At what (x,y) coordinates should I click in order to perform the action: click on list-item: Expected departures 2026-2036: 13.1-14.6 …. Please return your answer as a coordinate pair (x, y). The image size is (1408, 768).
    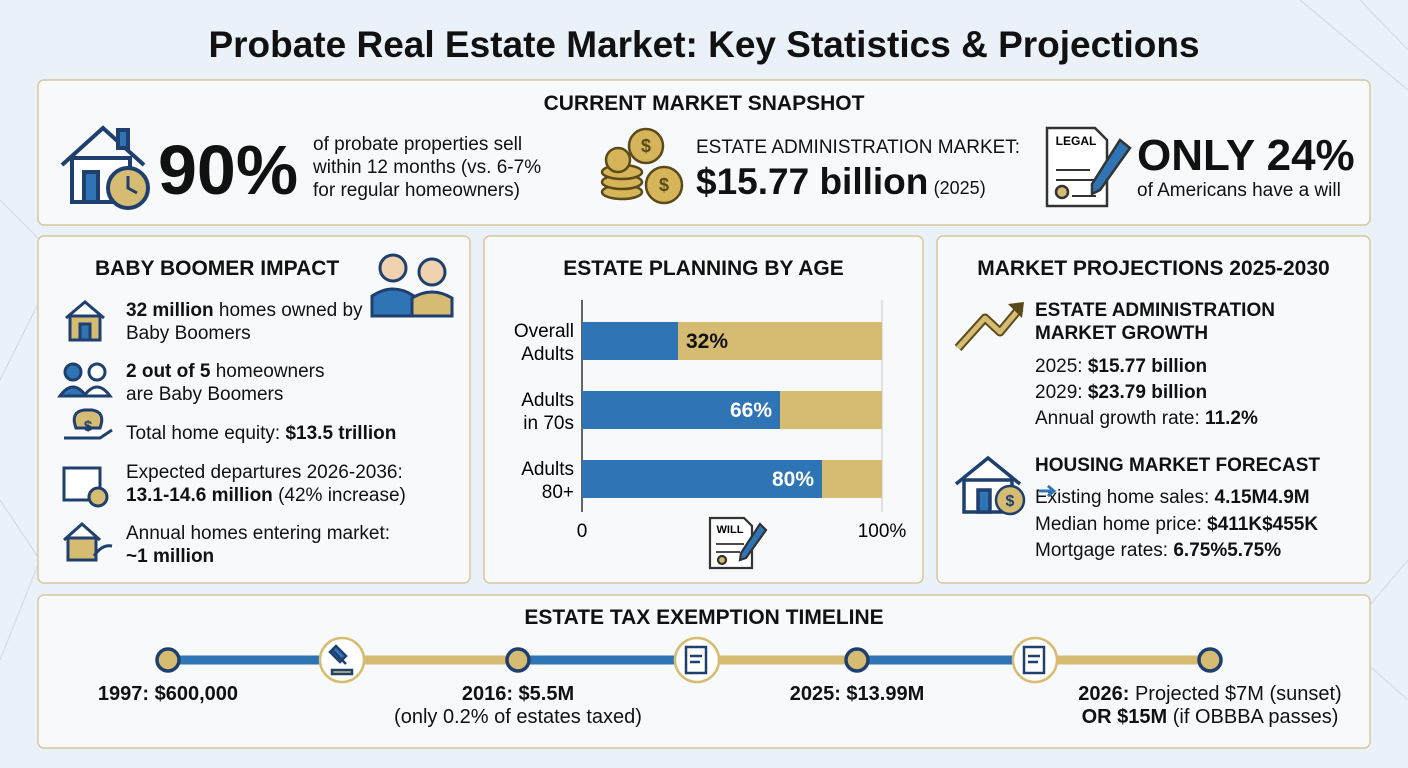
    Looking at the image, I should click on (266, 484).